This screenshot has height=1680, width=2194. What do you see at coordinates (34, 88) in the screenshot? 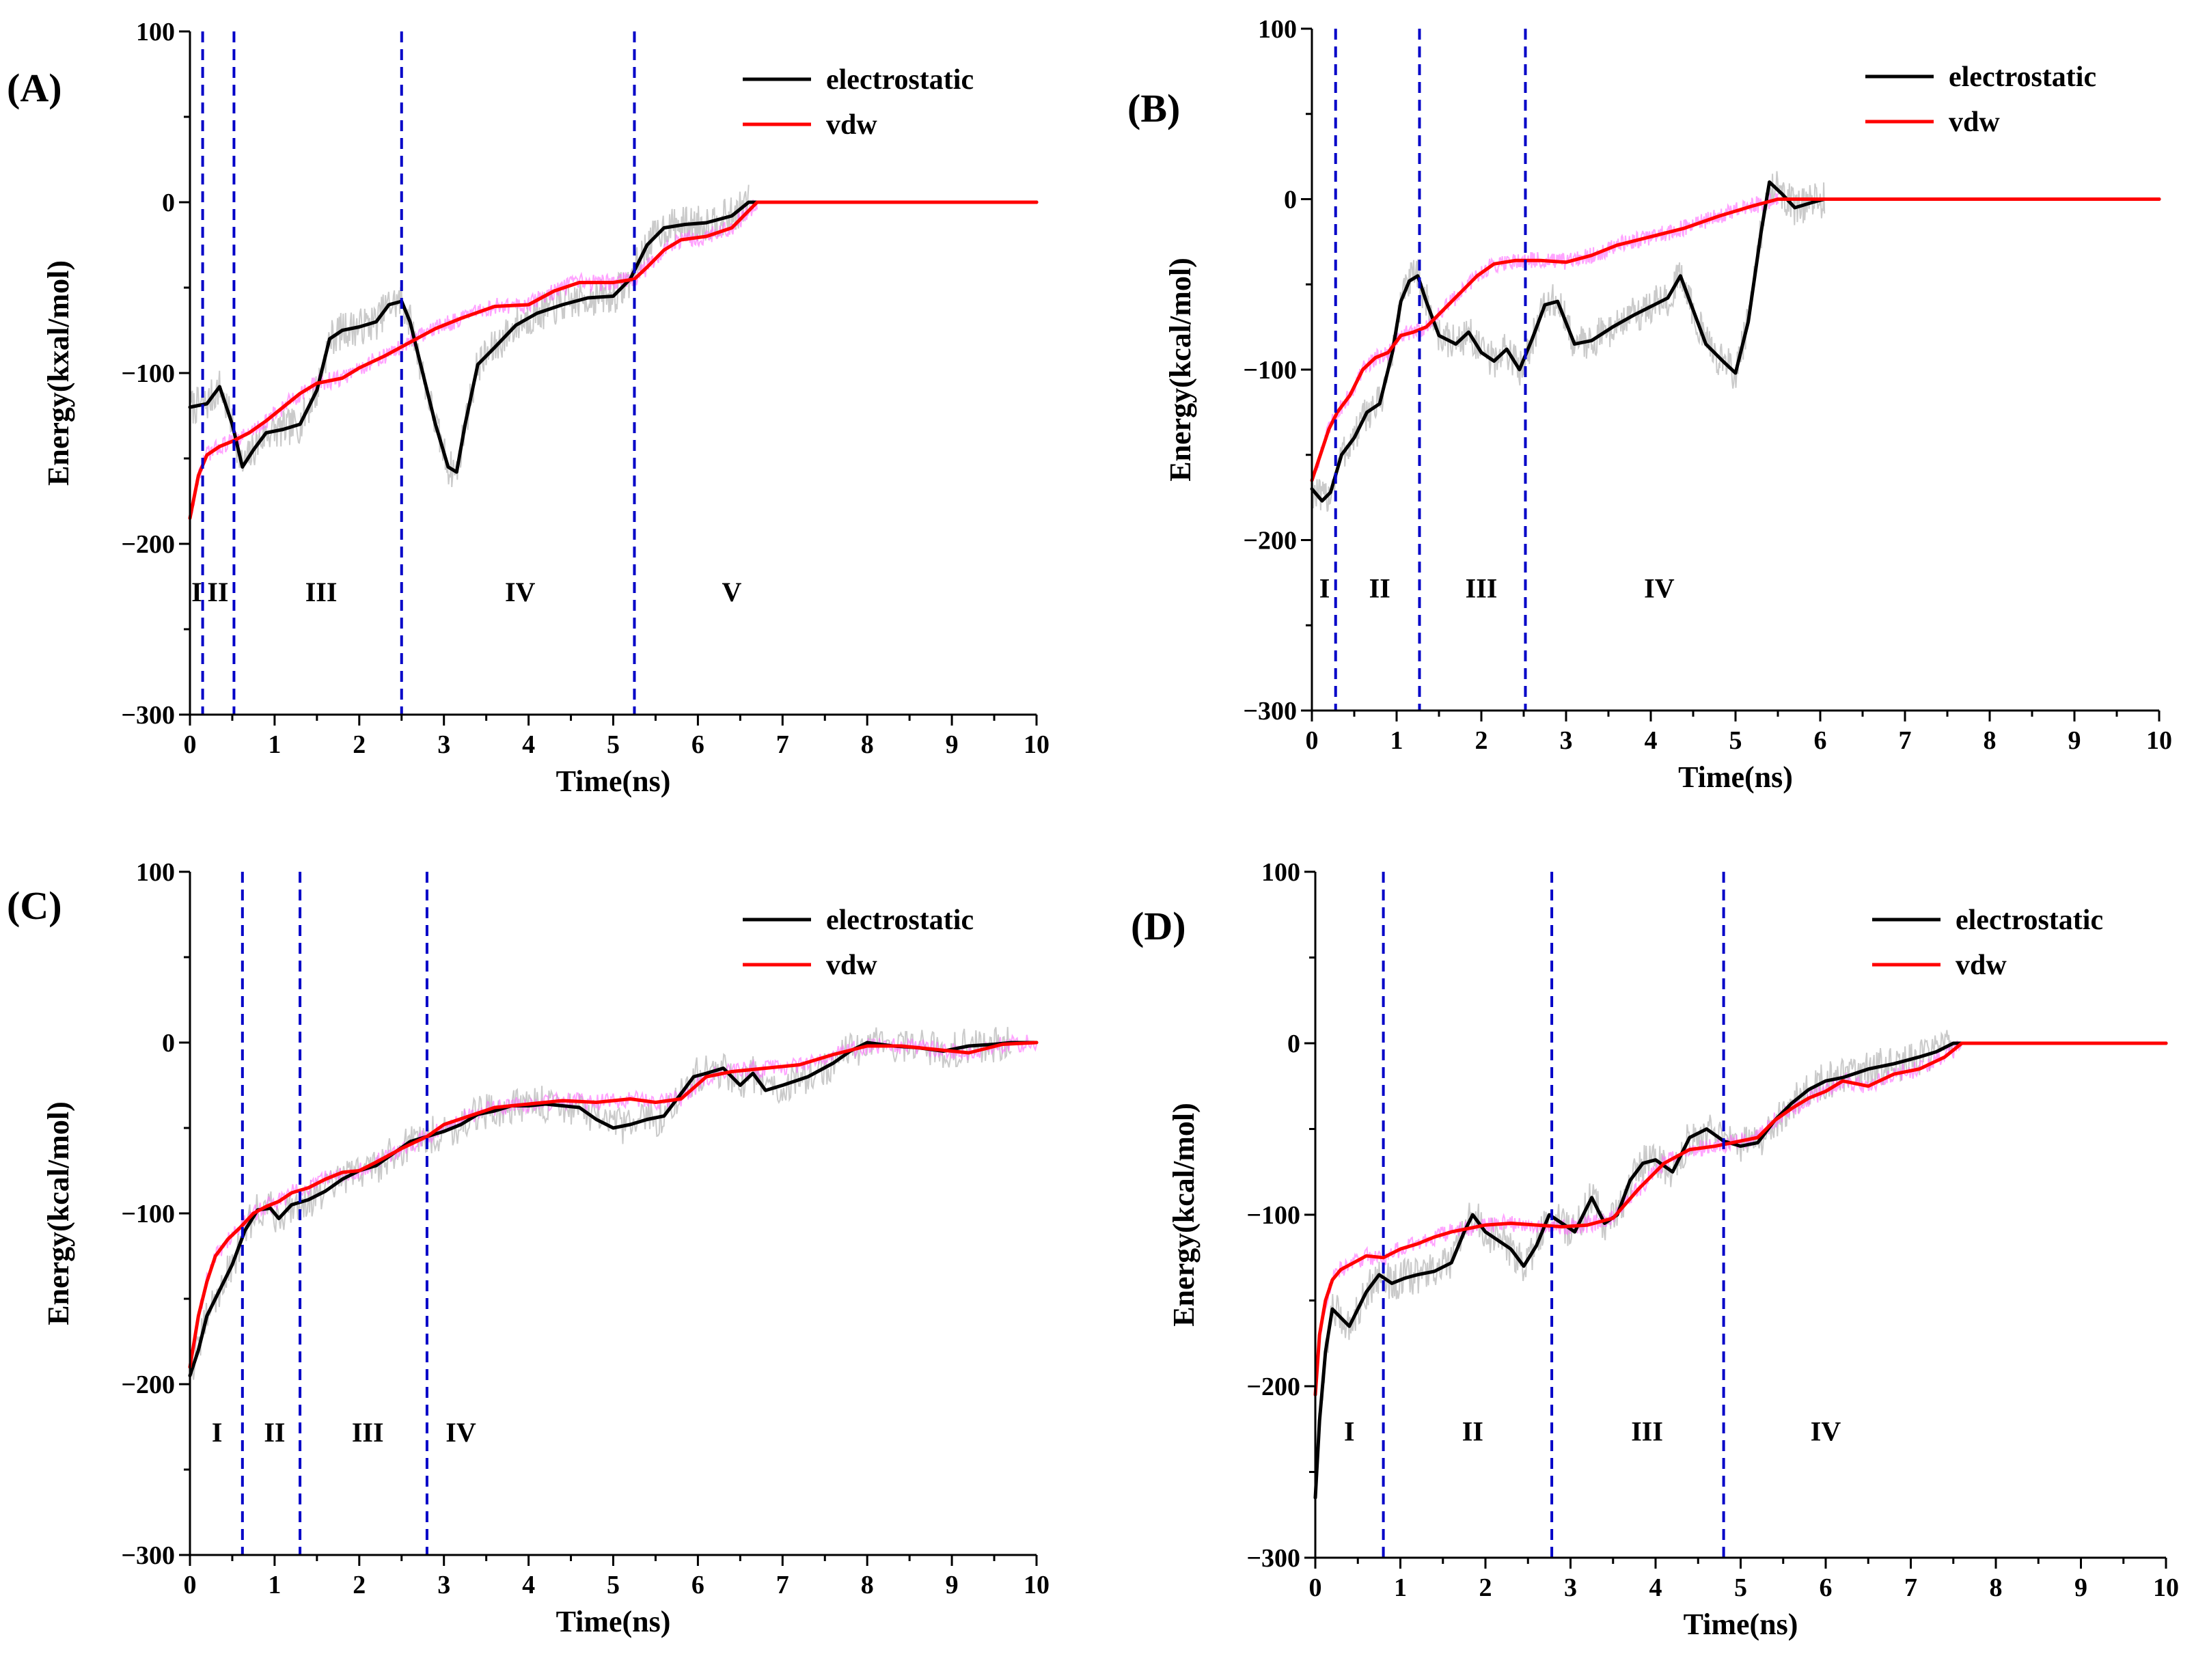
I see `panel-label: (A)` at bounding box center [34, 88].